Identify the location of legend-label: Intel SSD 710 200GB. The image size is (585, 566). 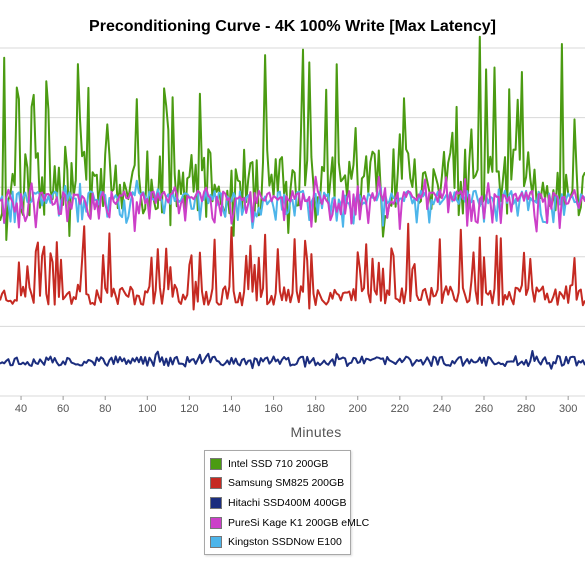
(278, 463).